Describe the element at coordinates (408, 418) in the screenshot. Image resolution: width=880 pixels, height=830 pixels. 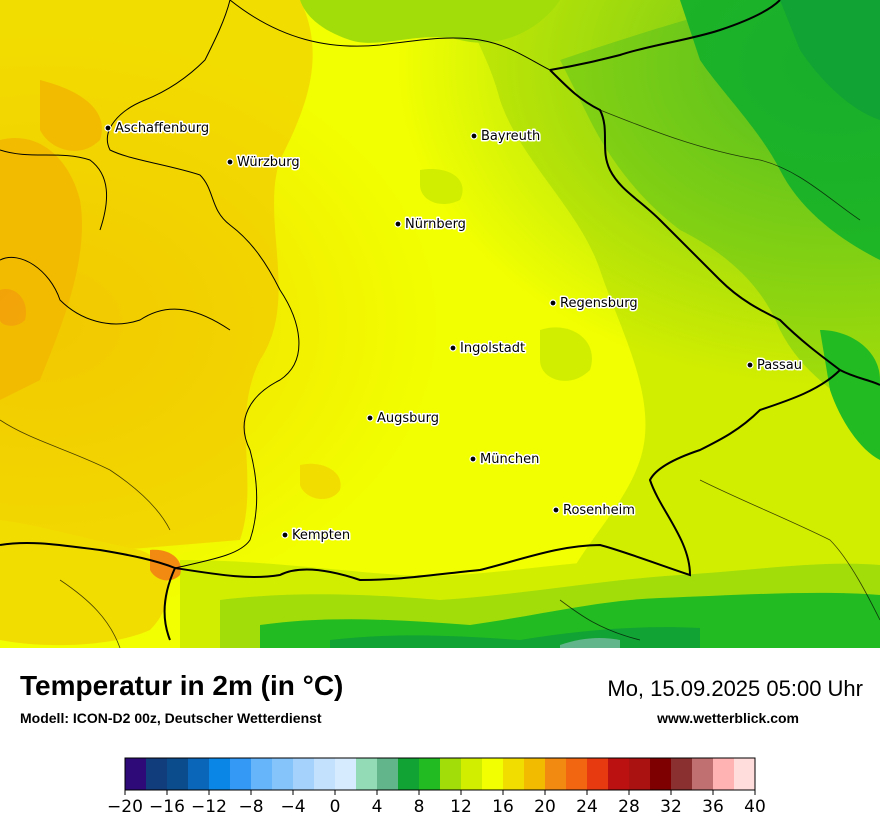
I see `city-label: Augsburg` at that location.